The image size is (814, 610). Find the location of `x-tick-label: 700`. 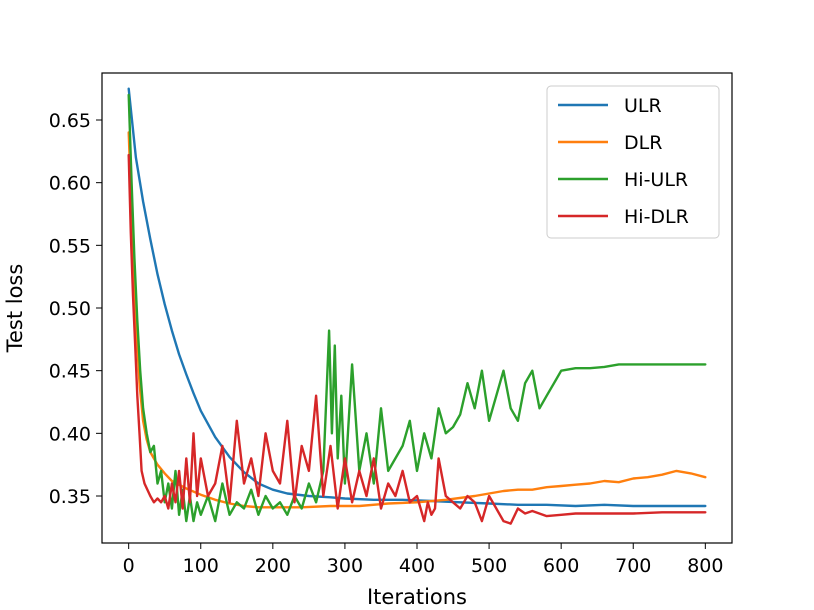

x-tick-label: 700 is located at coordinates (633, 566).